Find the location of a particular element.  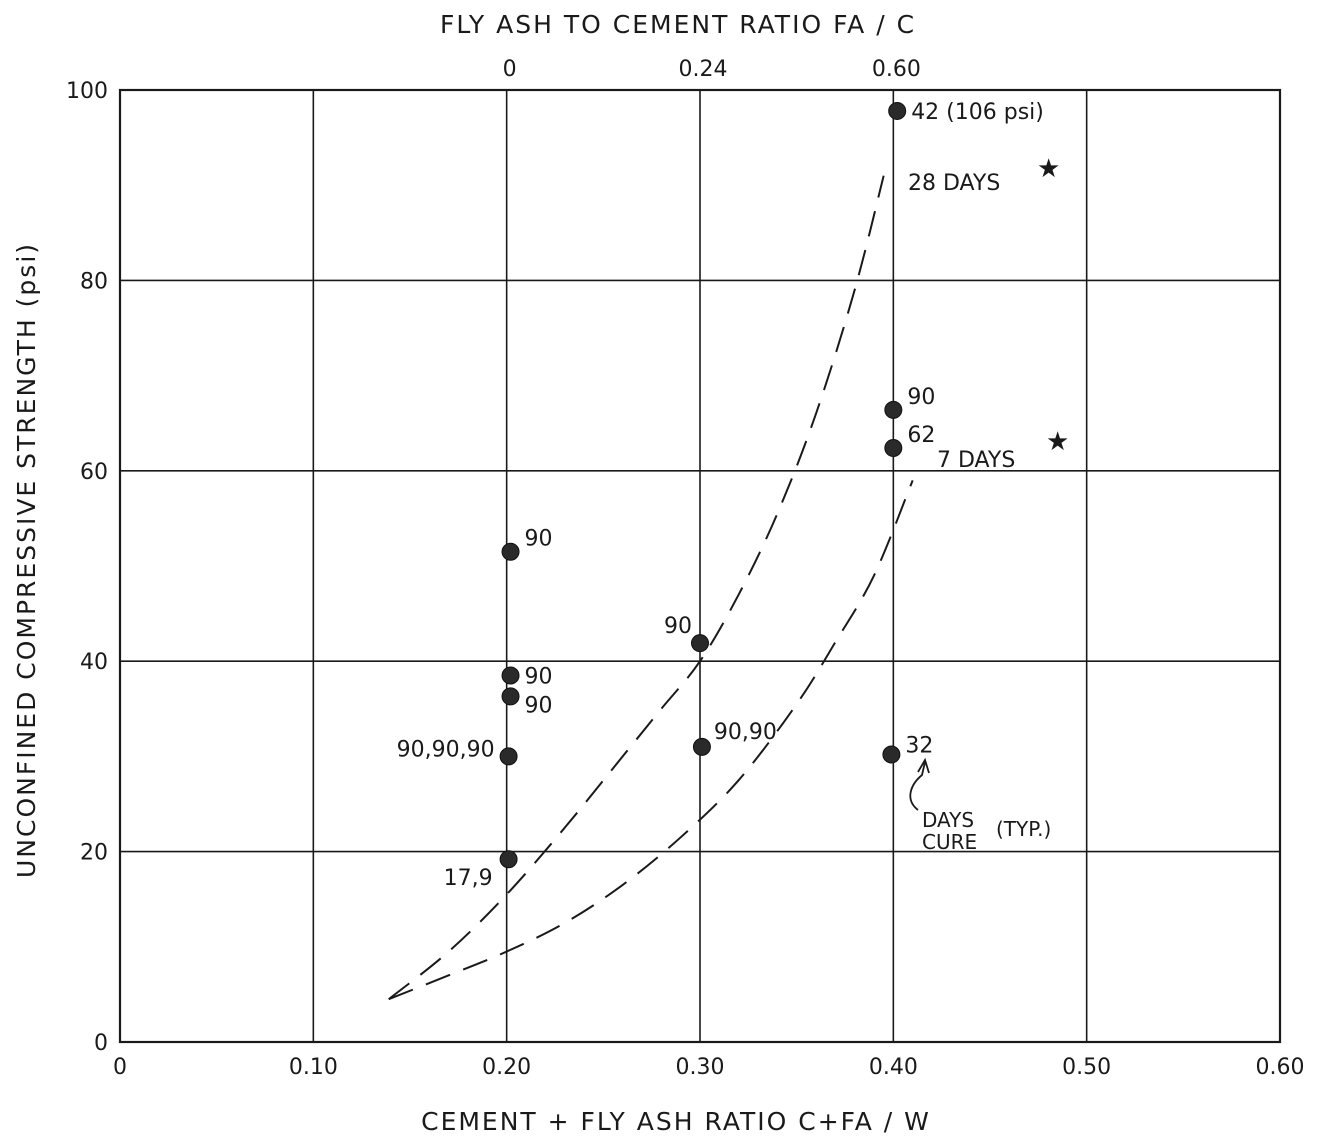

top-axis-title: FLY ASH TO CEMENT RATIO FA / C is located at coordinates (678, 24).